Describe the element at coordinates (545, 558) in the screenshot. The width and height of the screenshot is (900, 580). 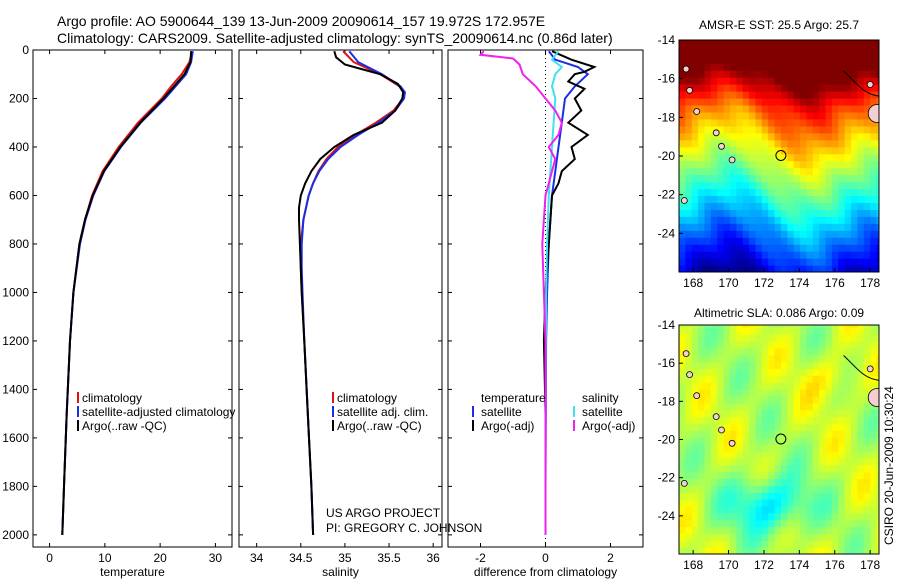
I see `x-tick-label: 0` at that location.